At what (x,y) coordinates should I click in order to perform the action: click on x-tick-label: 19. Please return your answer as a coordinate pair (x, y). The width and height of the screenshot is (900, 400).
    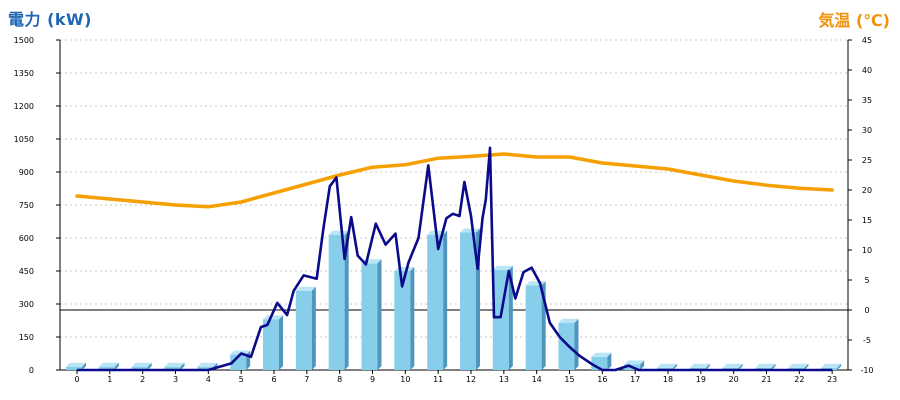
    Looking at the image, I should click on (701, 379).